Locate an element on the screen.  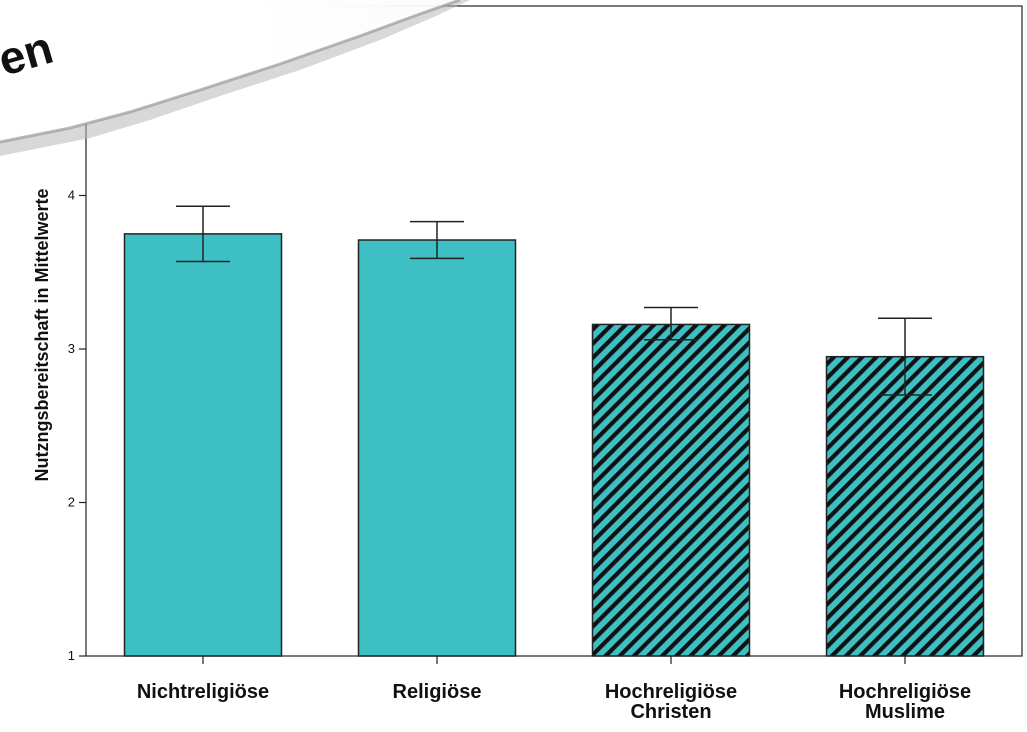
banner-overlay: en is located at coordinates (235, 78).